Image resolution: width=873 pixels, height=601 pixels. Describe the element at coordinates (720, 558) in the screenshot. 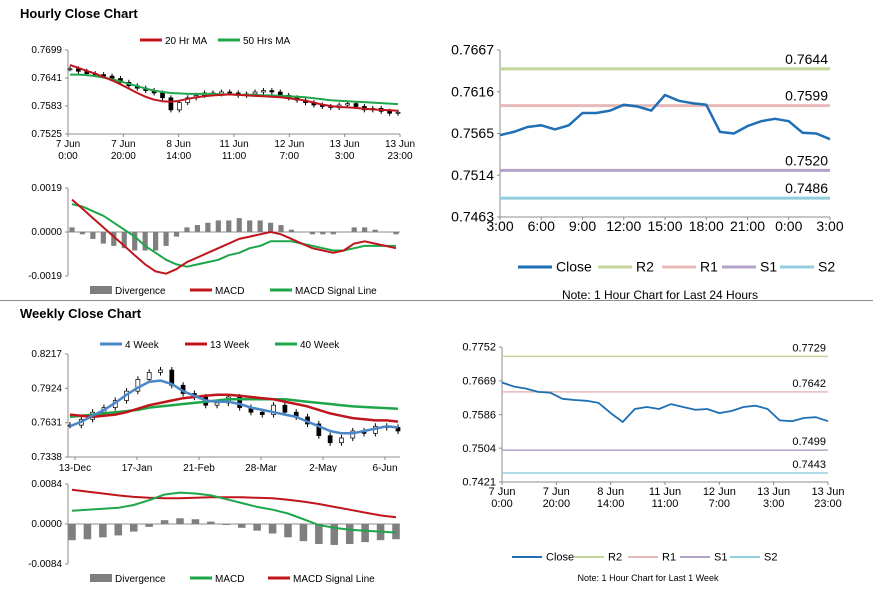

I see `legend-s1-label: S1` at that location.